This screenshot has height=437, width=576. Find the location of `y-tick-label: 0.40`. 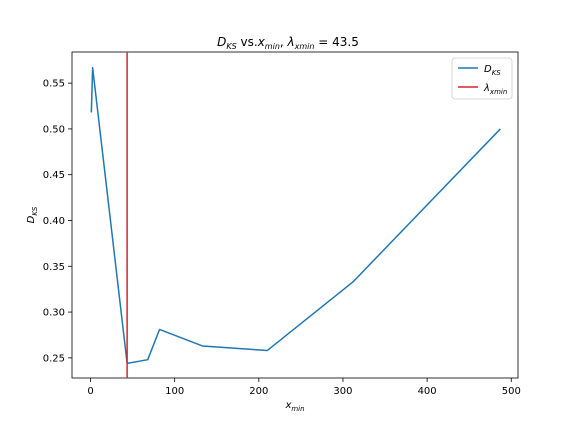

y-tick-label: 0.40 is located at coordinates (54, 221).